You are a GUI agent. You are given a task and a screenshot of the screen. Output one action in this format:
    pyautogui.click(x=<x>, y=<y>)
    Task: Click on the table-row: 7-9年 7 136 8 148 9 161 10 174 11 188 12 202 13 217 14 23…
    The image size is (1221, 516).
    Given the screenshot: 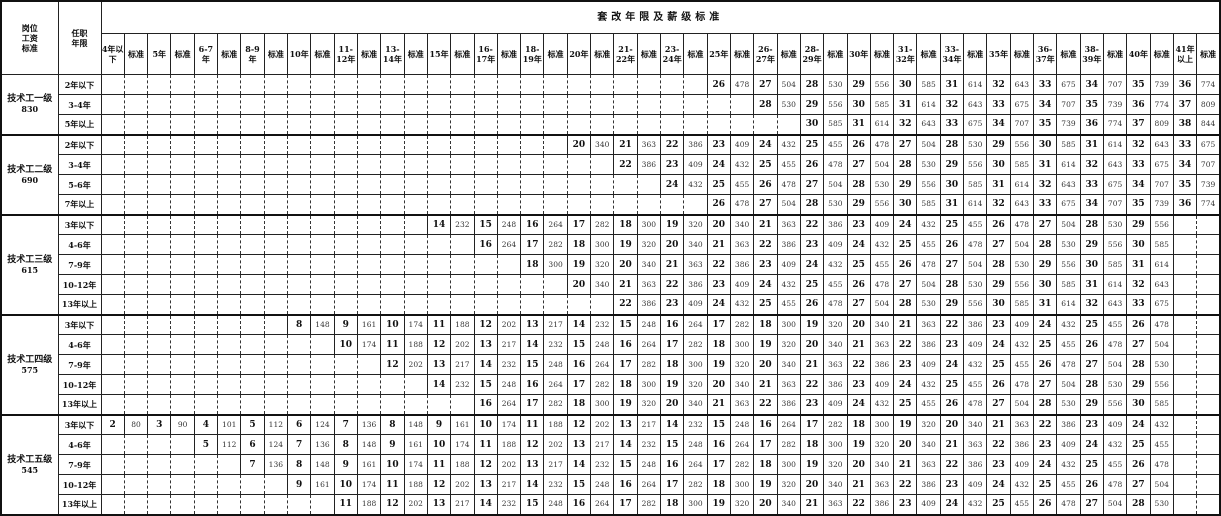 What is the action you would take?
    pyautogui.click(x=611, y=464)
    